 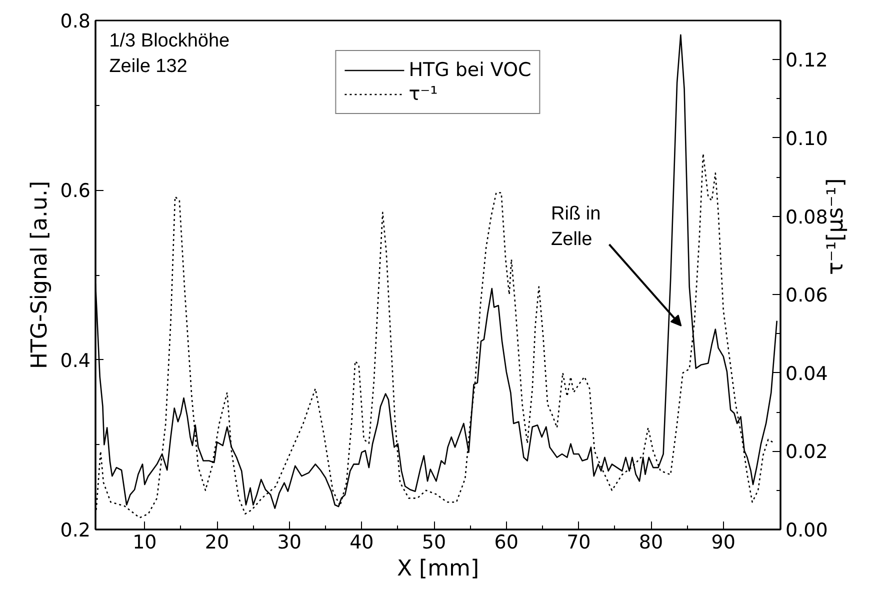 I want to click on y2-tick-label: 0.12, so click(x=807, y=61).